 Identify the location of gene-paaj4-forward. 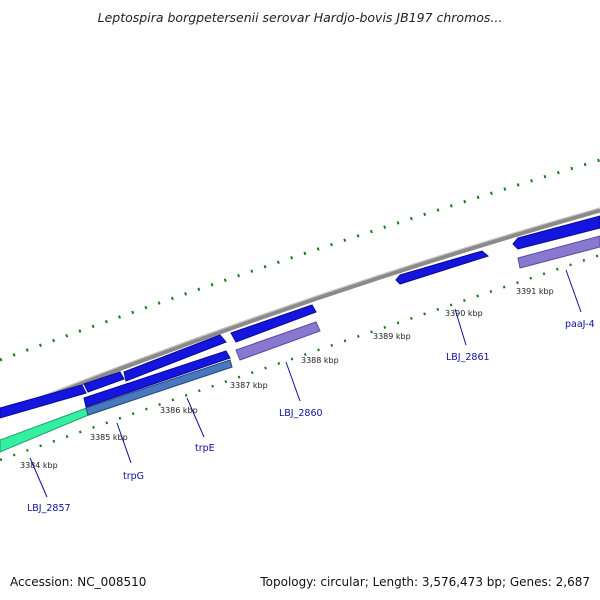
(556, 232).